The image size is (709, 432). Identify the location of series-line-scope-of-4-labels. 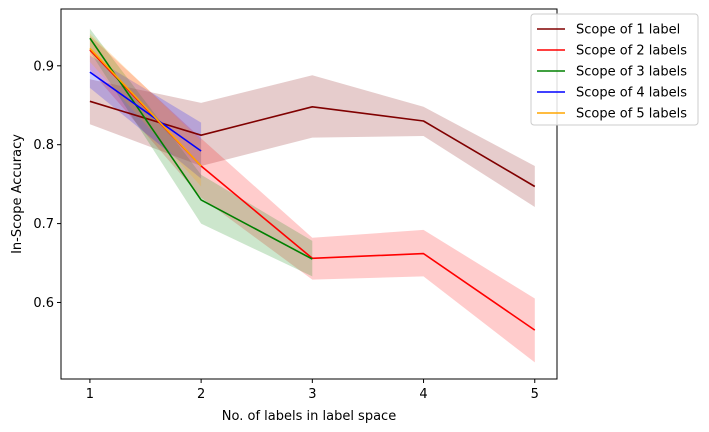
(145, 111).